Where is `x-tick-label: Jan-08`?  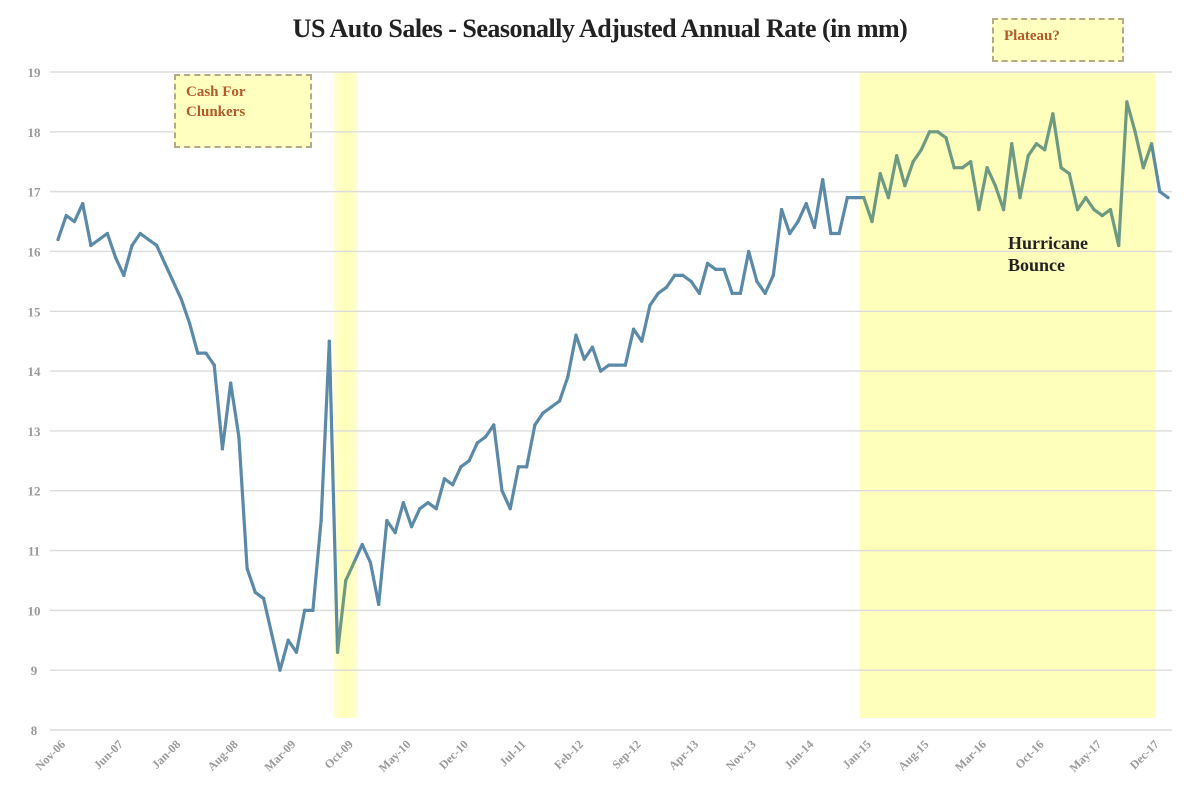 x-tick-label: Jan-08 is located at coordinates (166, 754).